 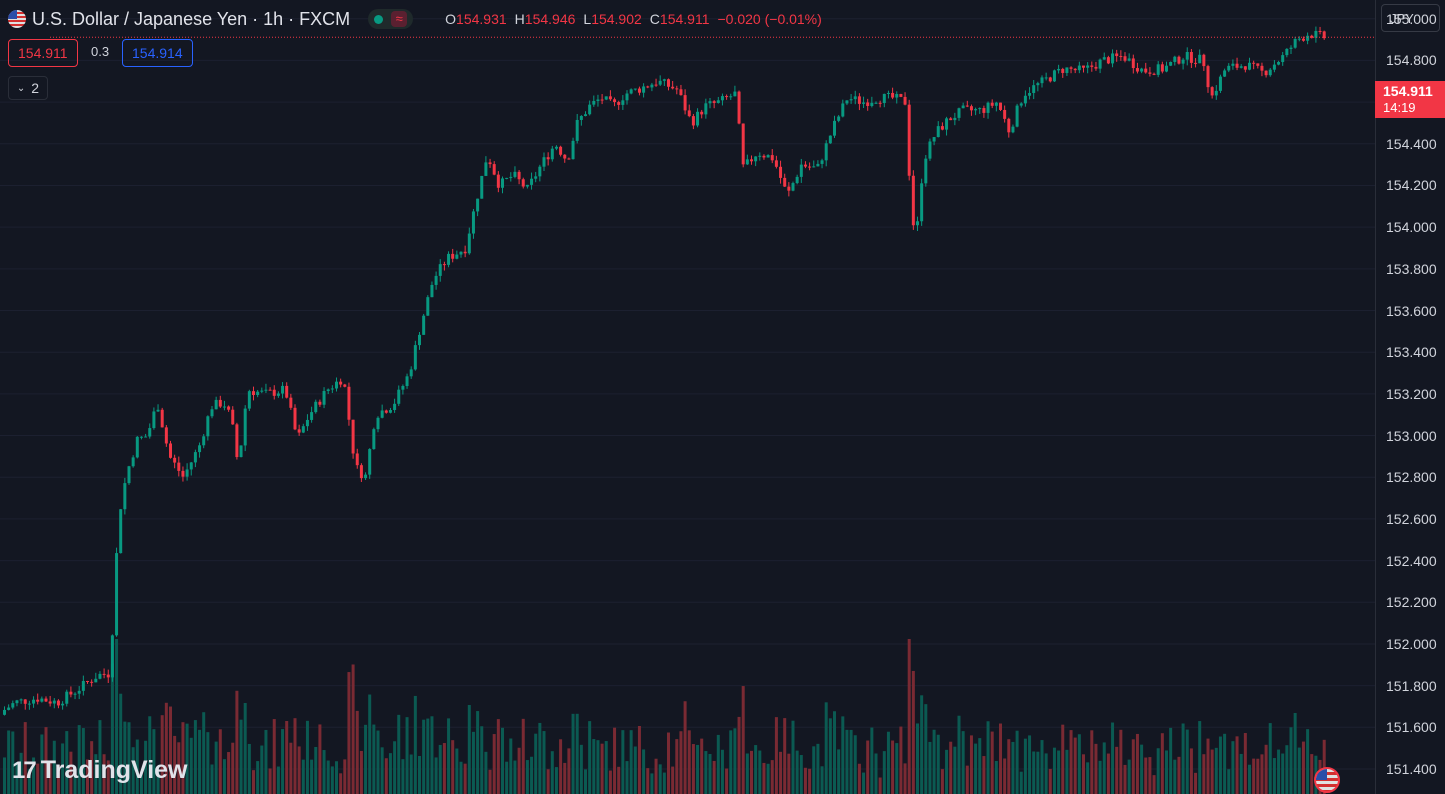 I want to click on y-tick-label: 154.800, so click(x=1411, y=60).